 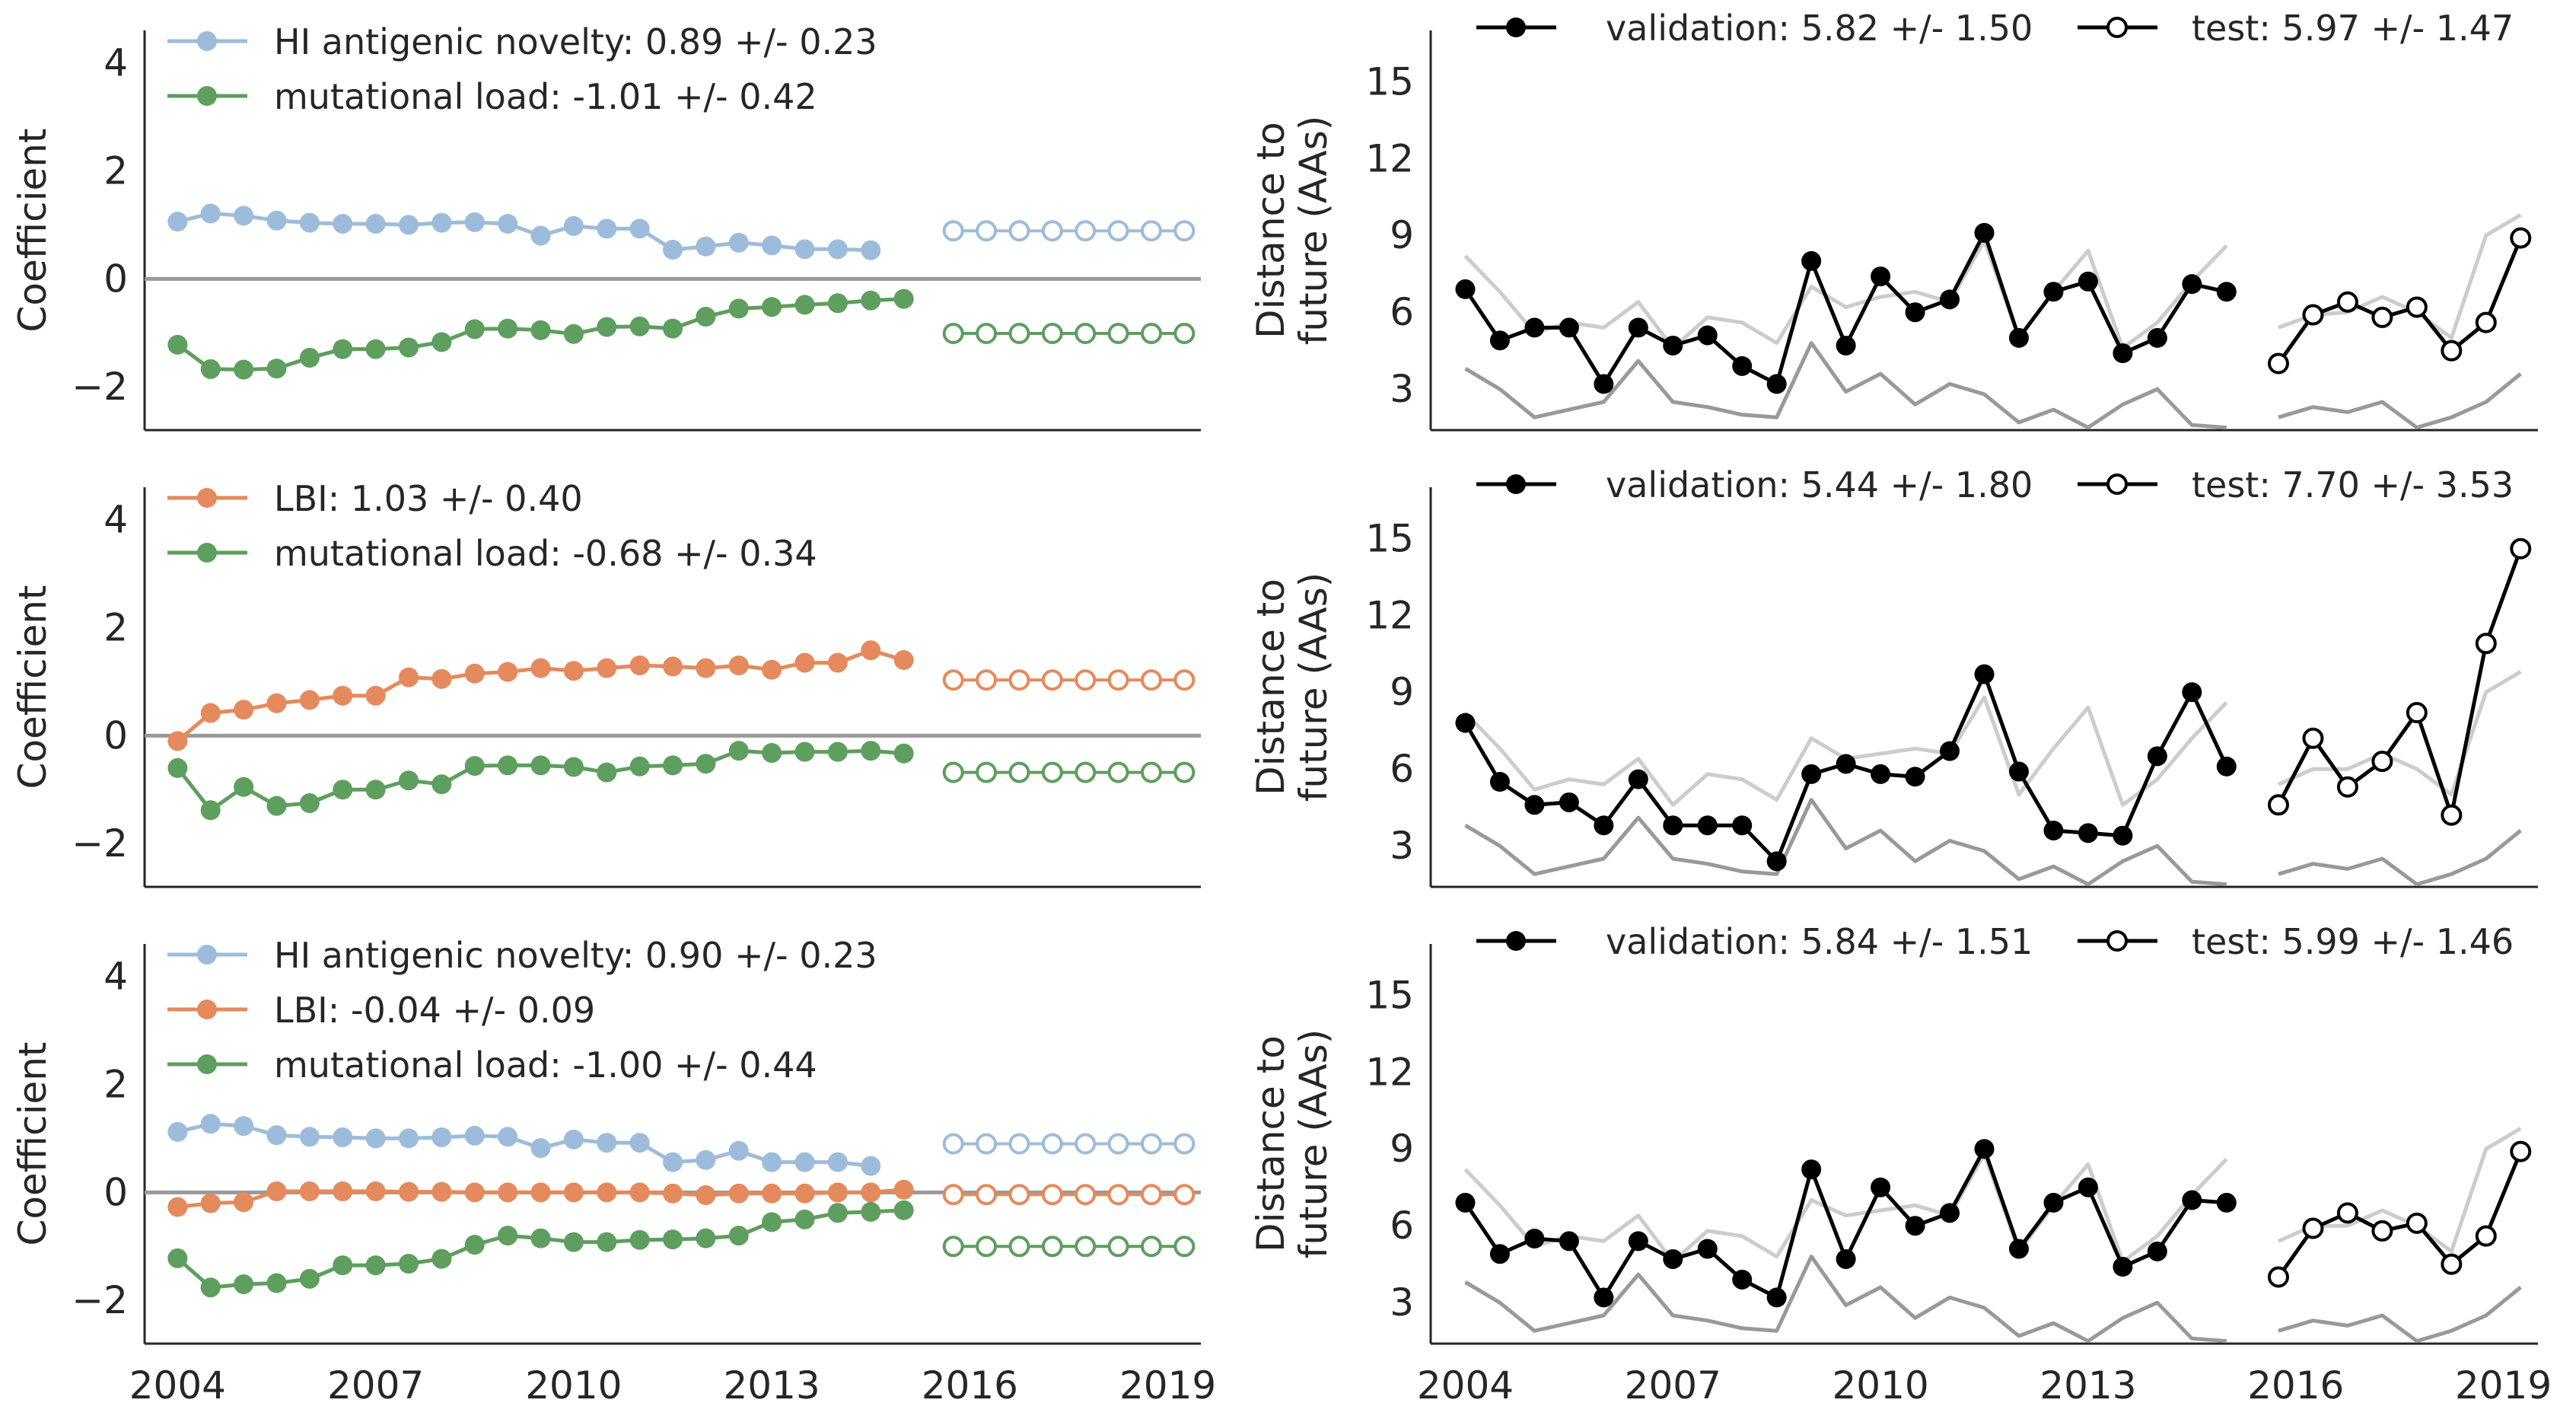 I want to click on legend-label-validation: validation: 5.82 +/- 1.50, so click(x=1819, y=29).